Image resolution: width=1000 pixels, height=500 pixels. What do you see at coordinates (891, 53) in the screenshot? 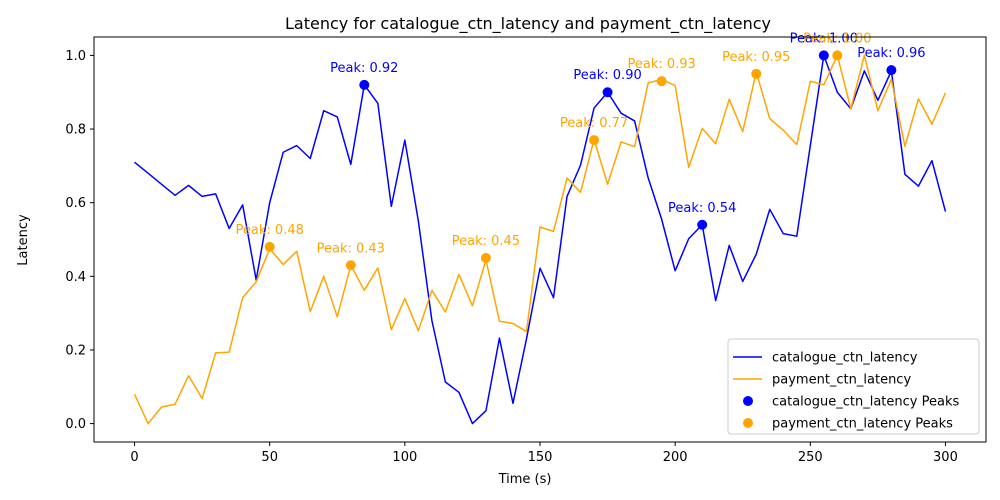
I see `peak-label-catalogue_ctn_latency-4: Peak: 0.96` at bounding box center [891, 53].